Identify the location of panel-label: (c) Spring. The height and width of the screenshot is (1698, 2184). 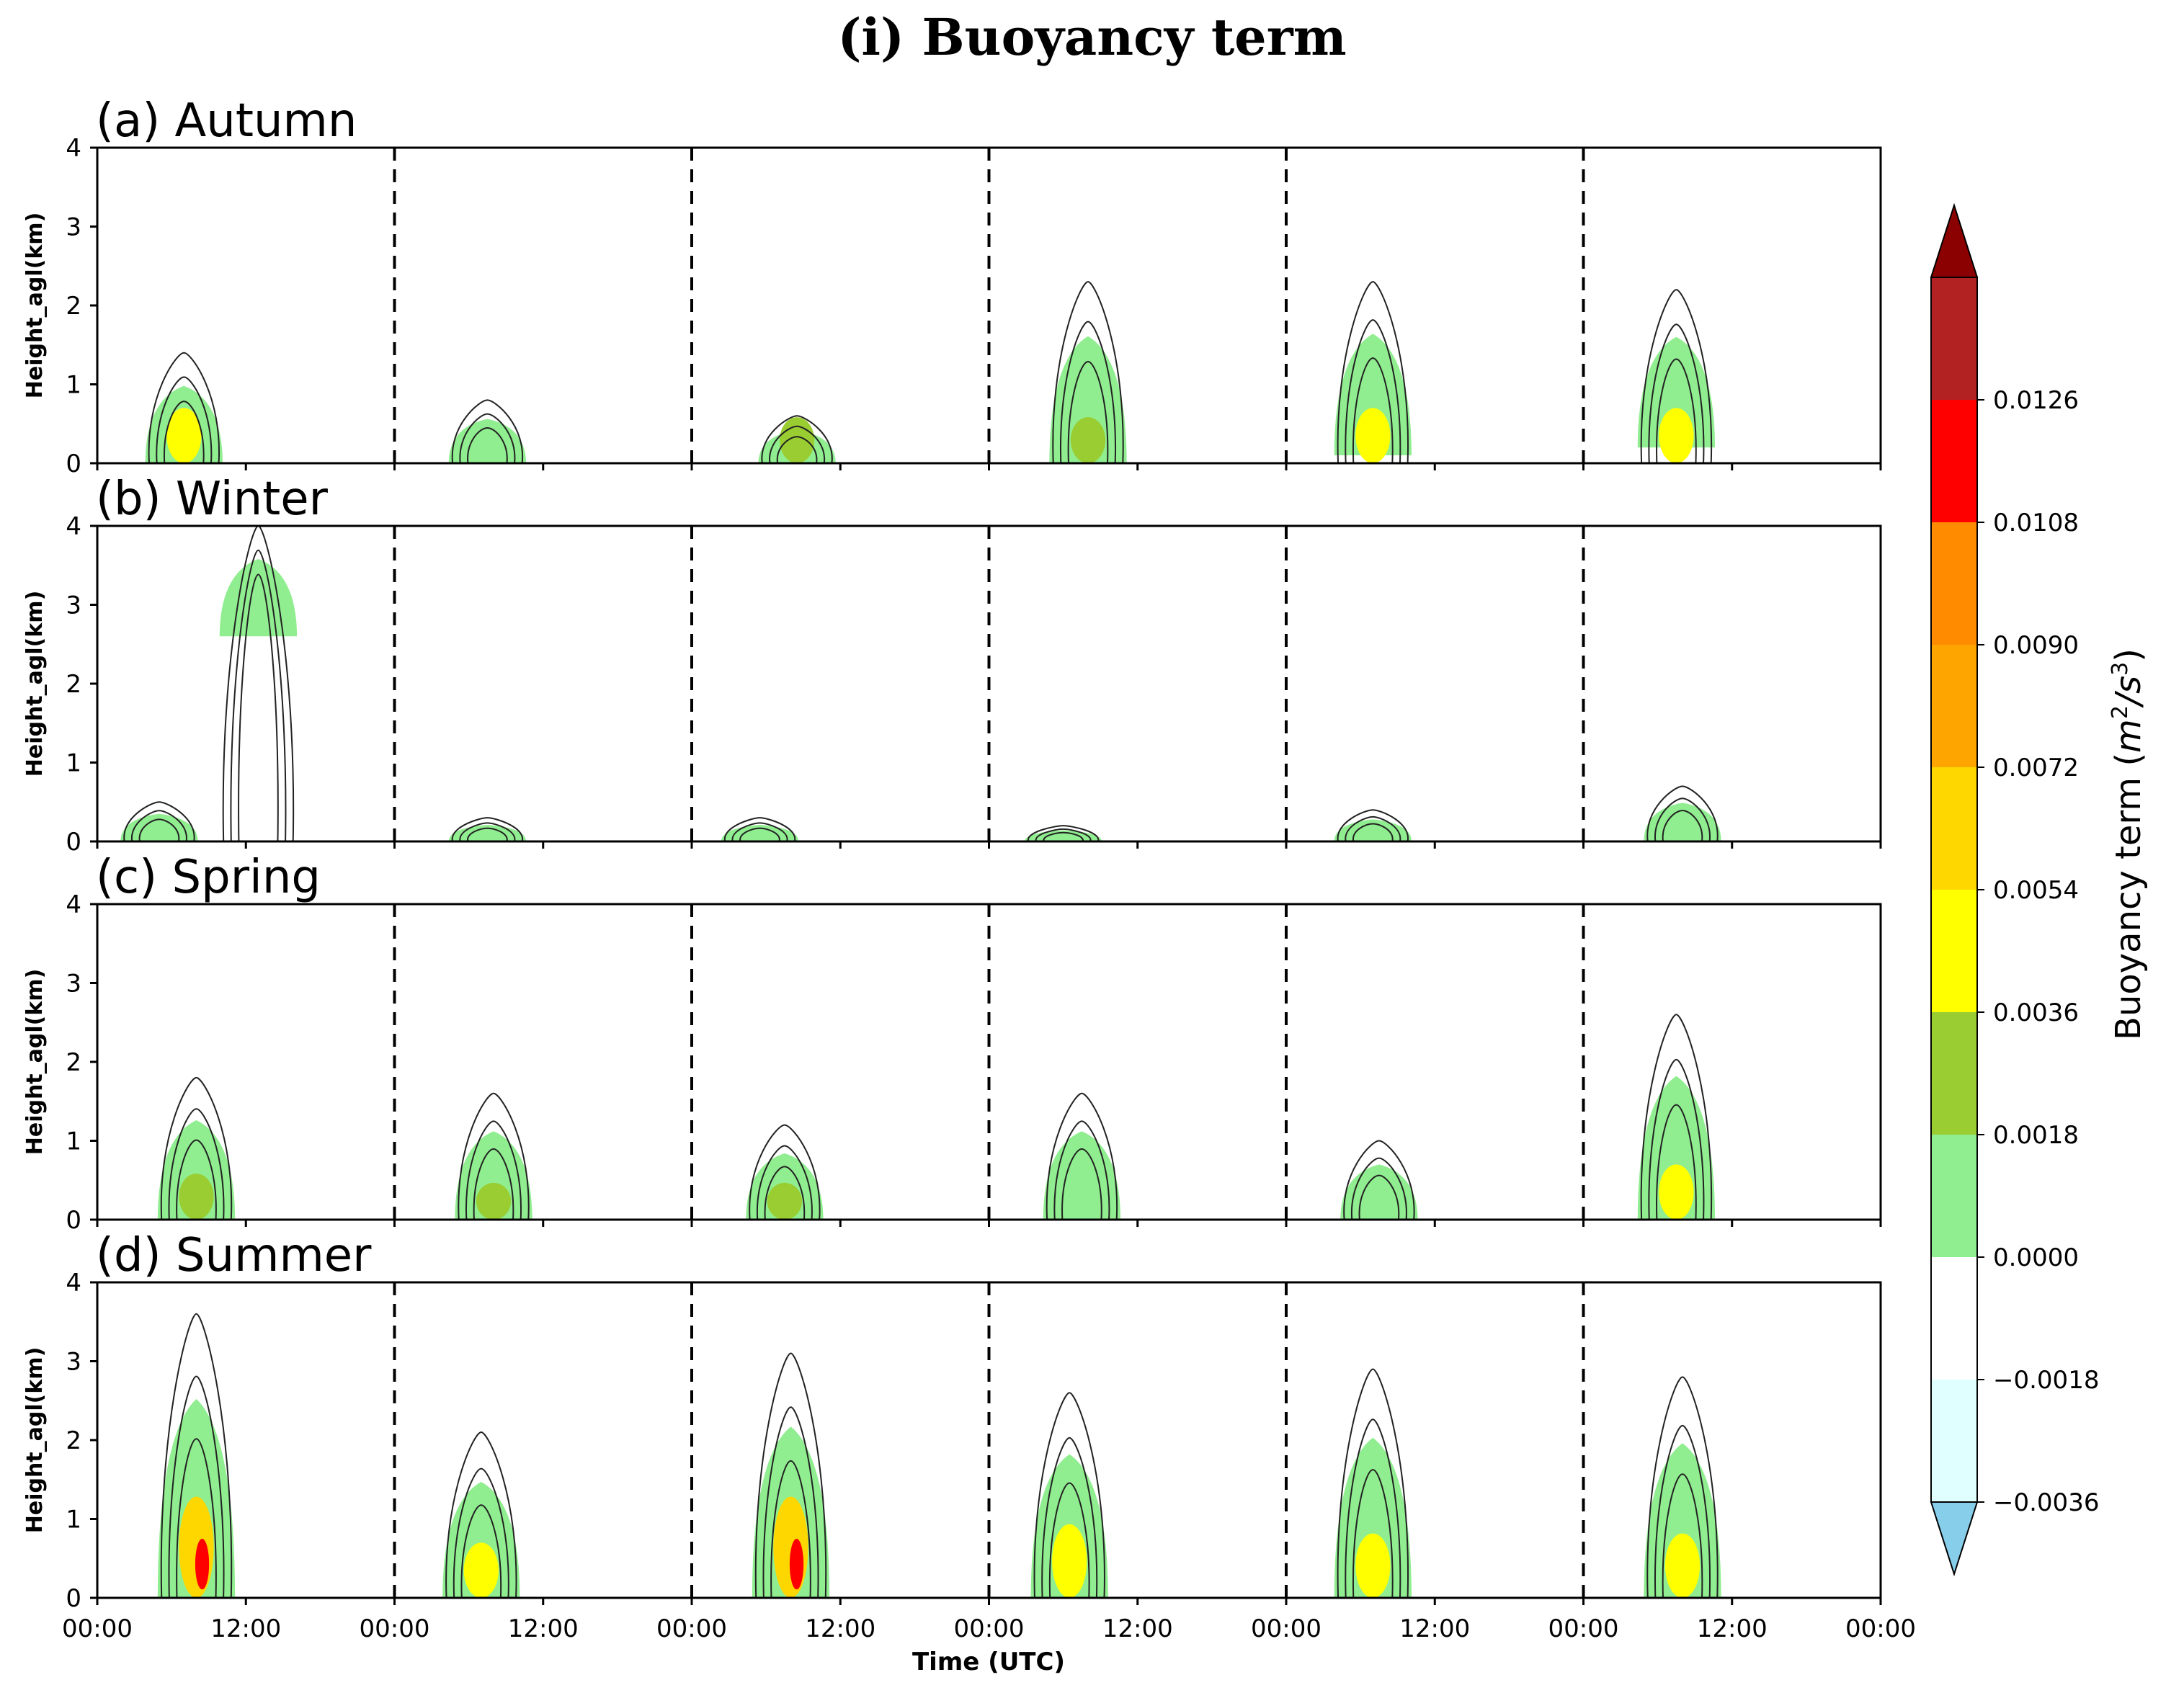
(208, 878).